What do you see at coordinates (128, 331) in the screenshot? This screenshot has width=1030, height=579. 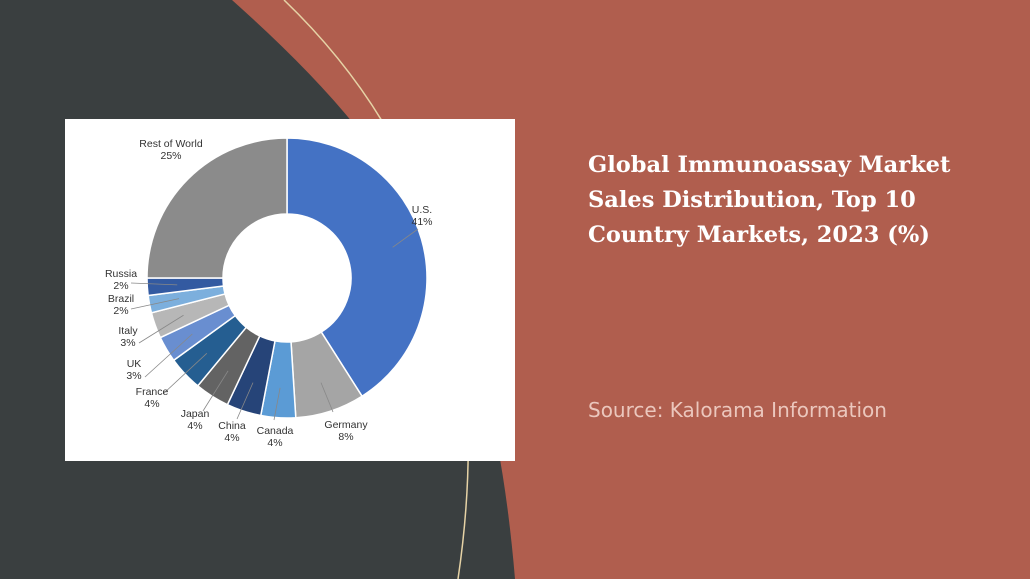 I see `label-category: Italy` at bounding box center [128, 331].